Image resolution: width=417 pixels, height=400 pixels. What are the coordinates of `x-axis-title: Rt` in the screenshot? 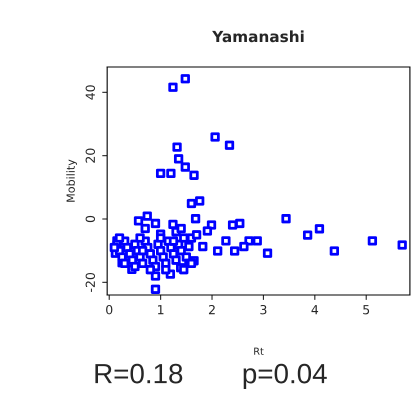 It's located at (259, 351).